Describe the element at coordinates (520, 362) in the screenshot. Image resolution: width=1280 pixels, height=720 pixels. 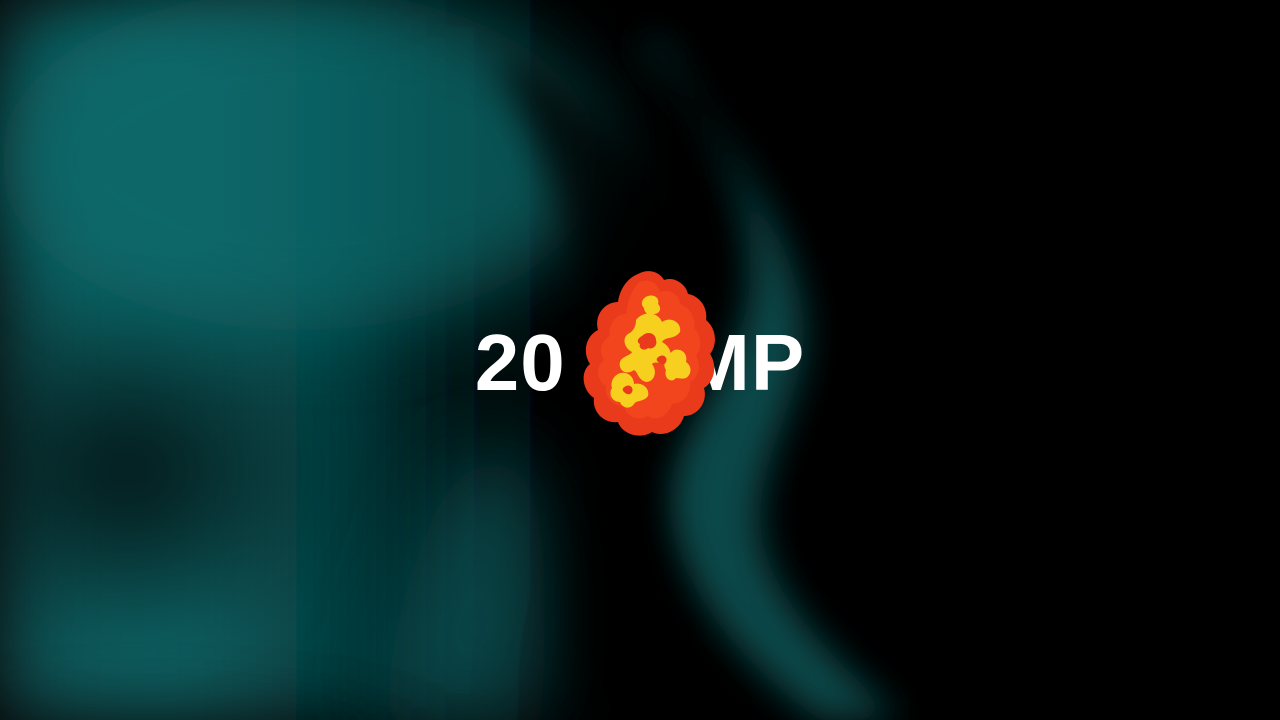
I see `headline-left: 20` at that location.